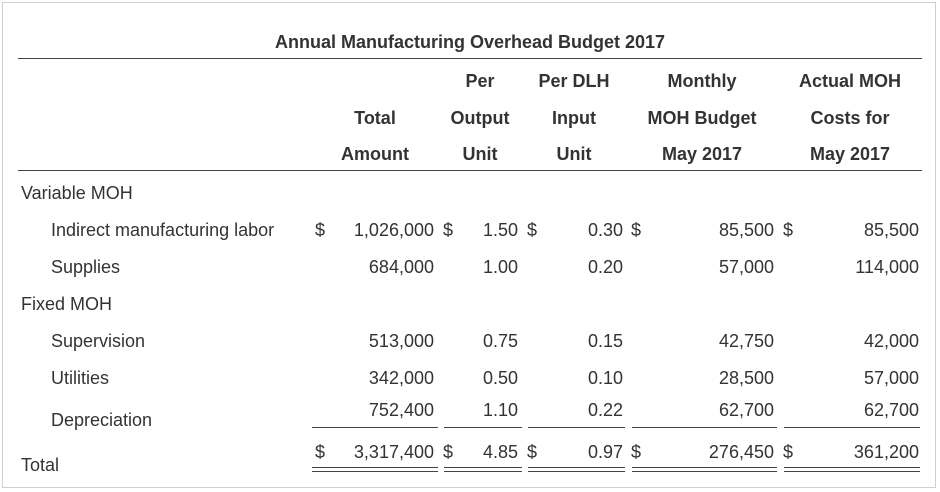 This screenshot has height=492, width=940. What do you see at coordinates (605, 341) in the screenshot?
I see `cell-per-dlh: 0.15` at bounding box center [605, 341].